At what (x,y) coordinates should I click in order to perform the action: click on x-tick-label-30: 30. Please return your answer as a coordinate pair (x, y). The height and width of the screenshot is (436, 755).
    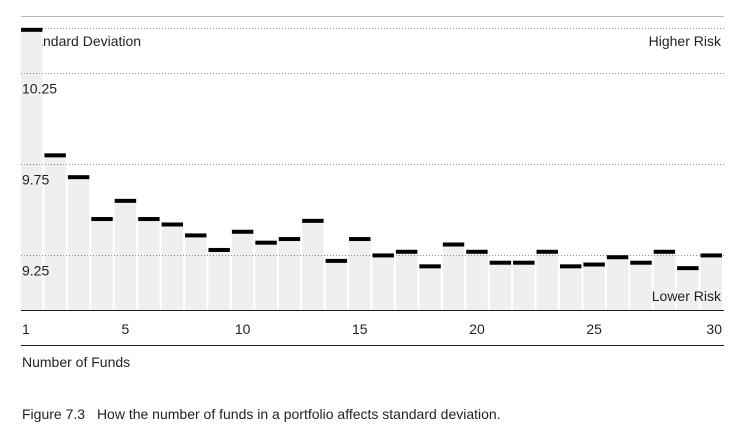
    Looking at the image, I should click on (714, 329).